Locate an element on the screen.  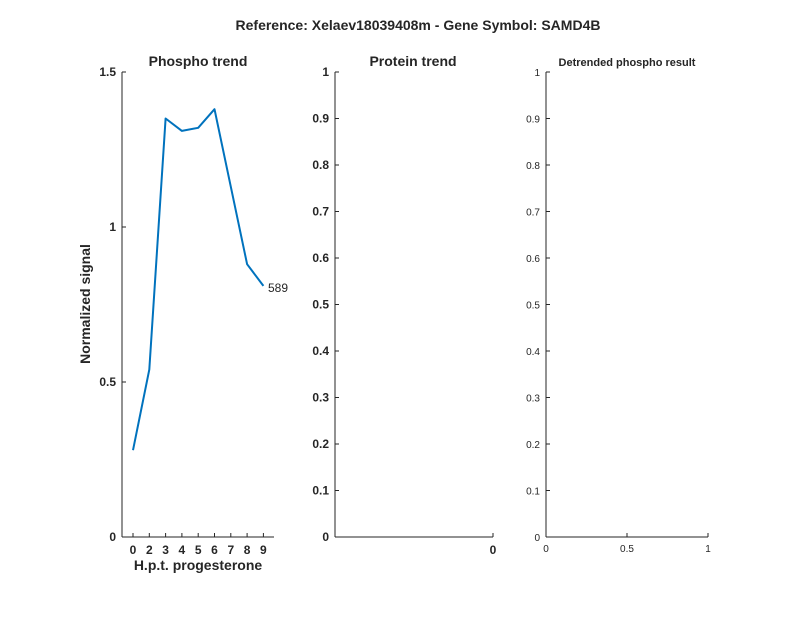
protein-y-tick-label: 0 is located at coordinates (325, 537).